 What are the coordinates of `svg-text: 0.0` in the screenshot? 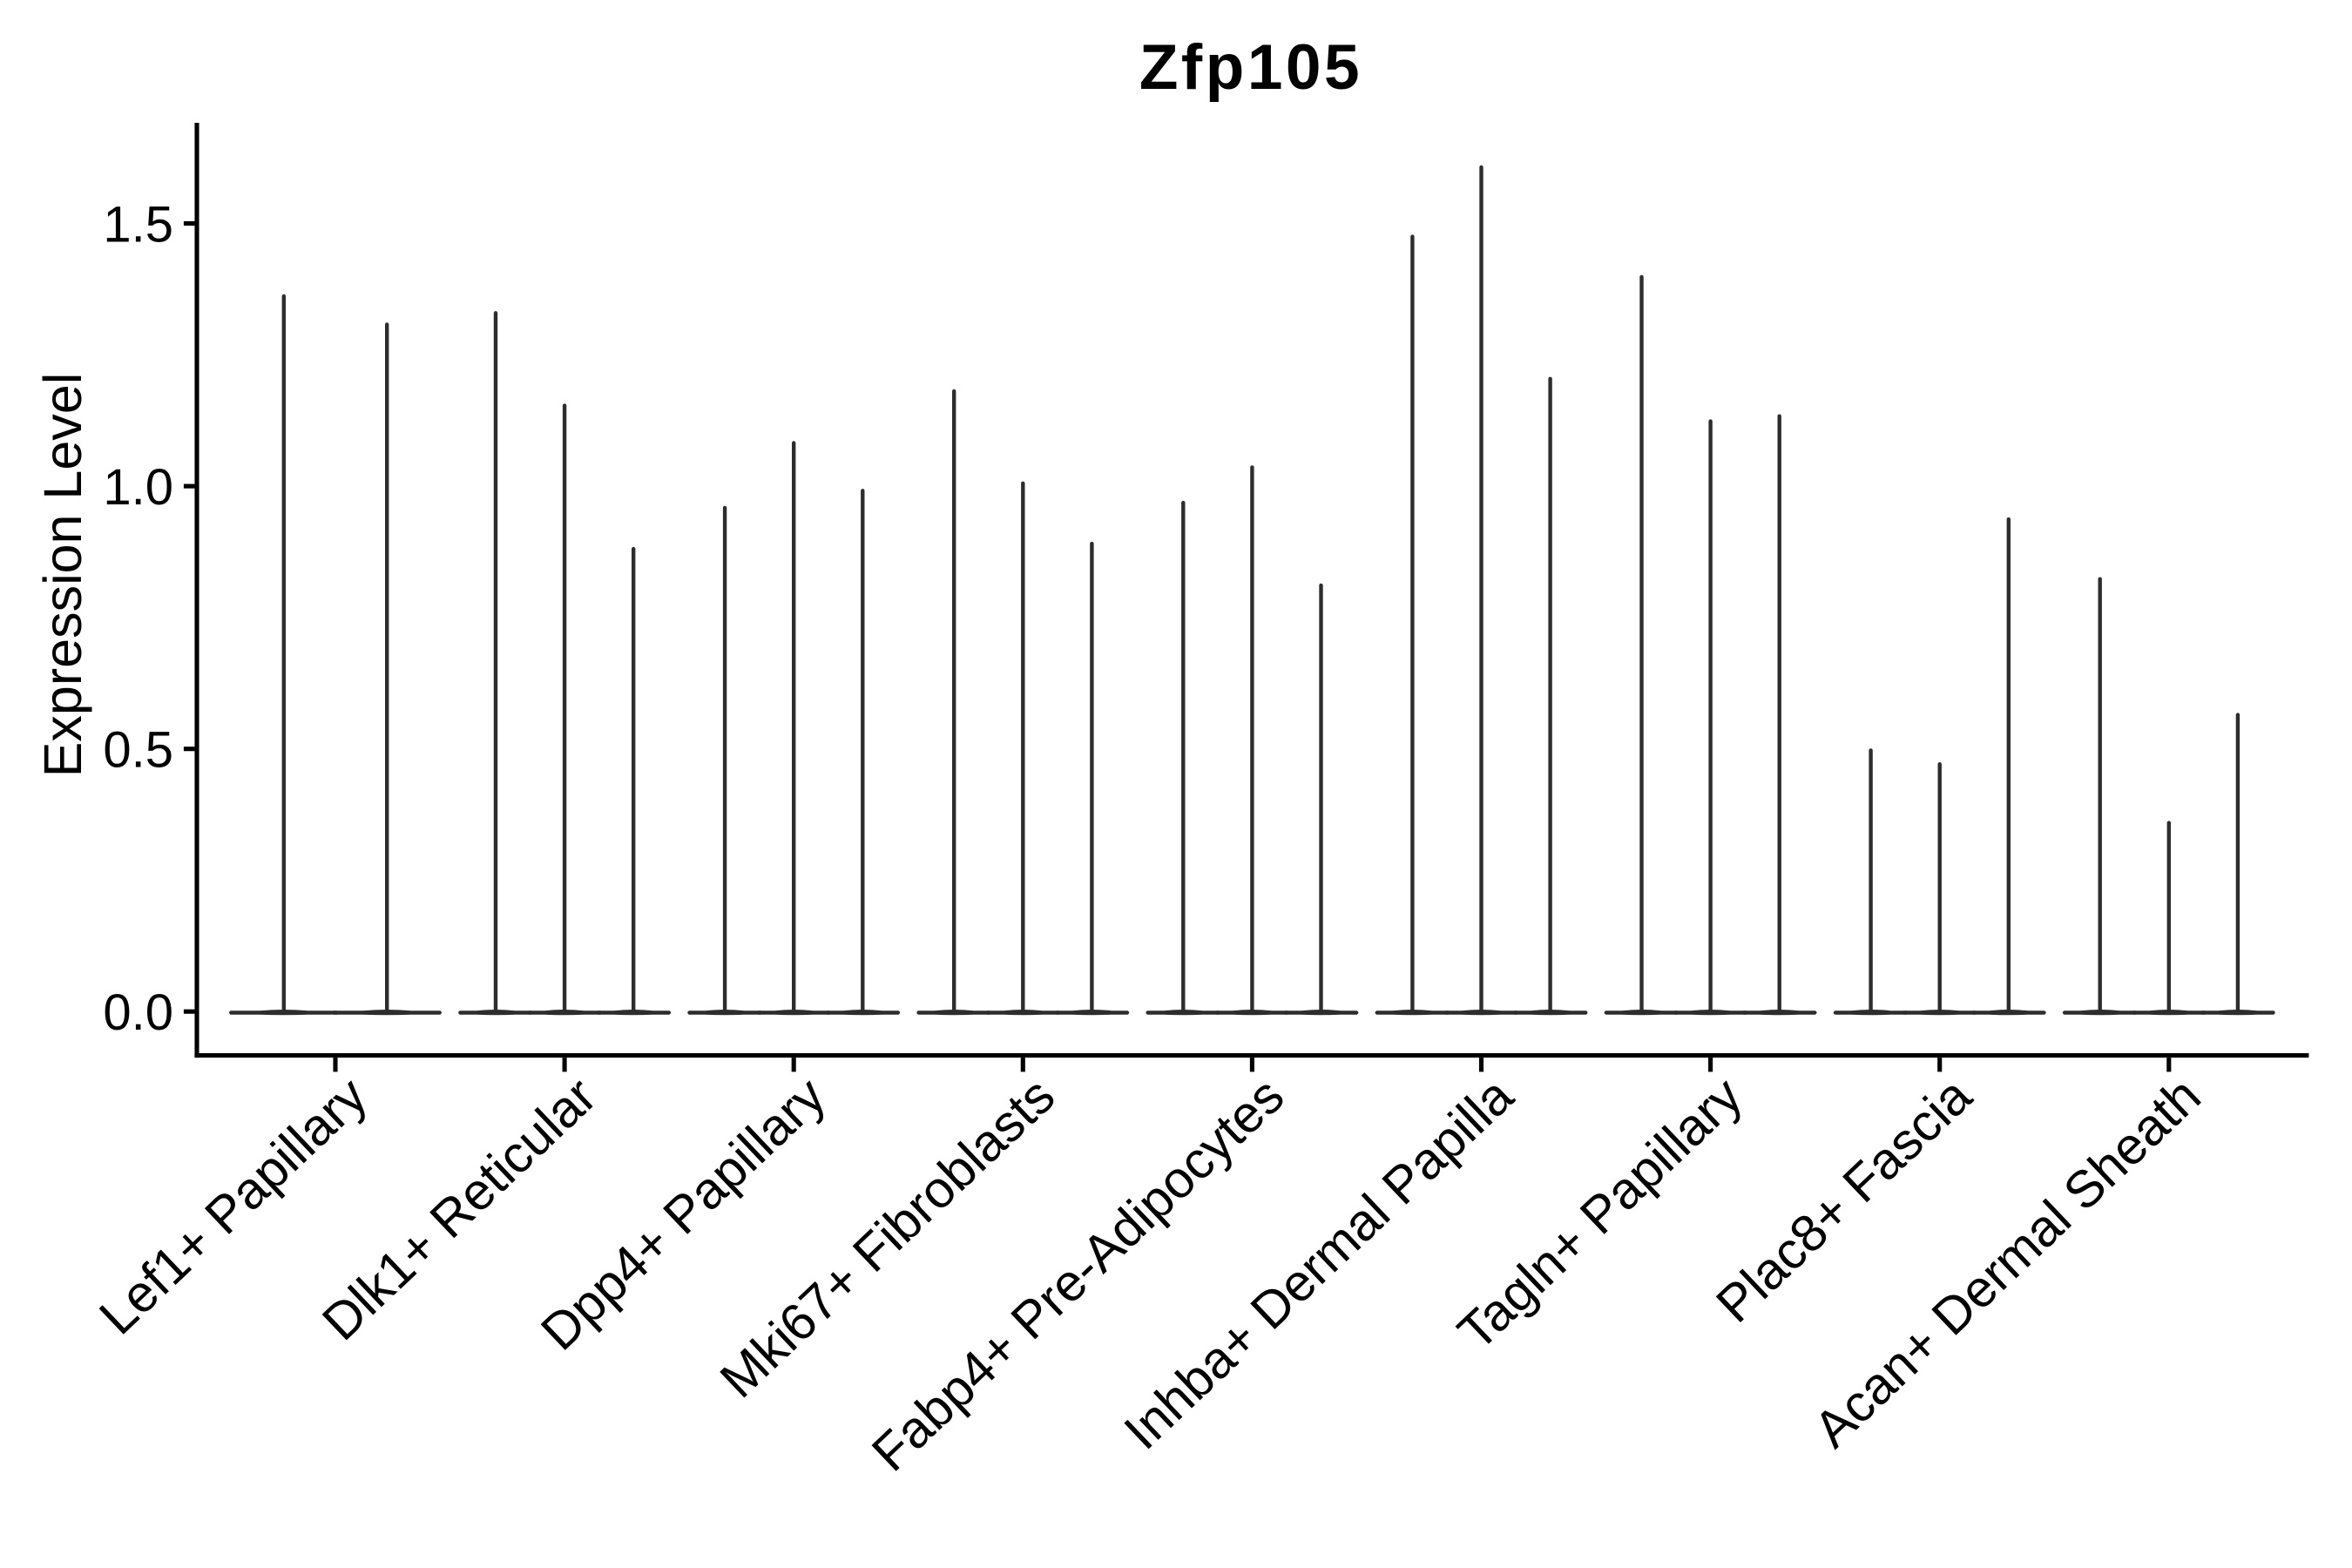 It's located at (138, 1013).